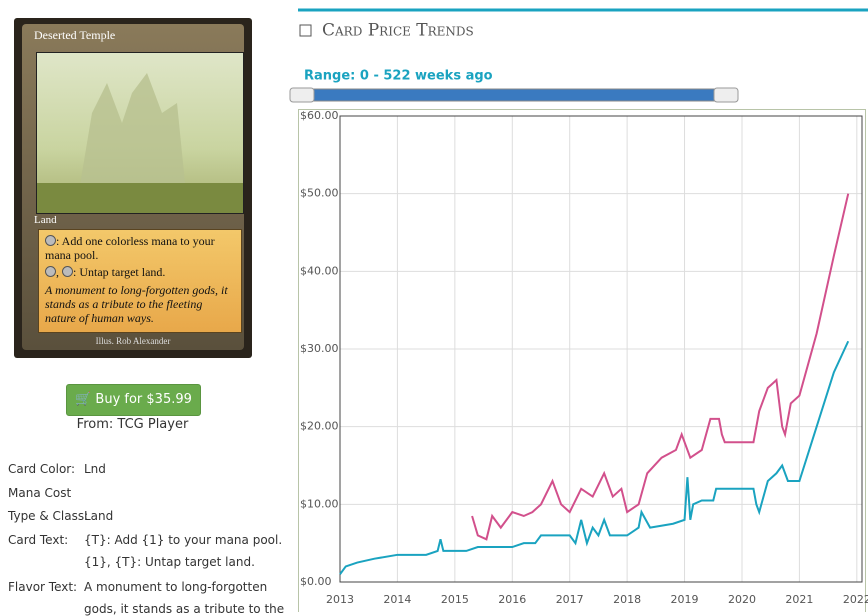  I want to click on card-type: Land, so click(45, 220).